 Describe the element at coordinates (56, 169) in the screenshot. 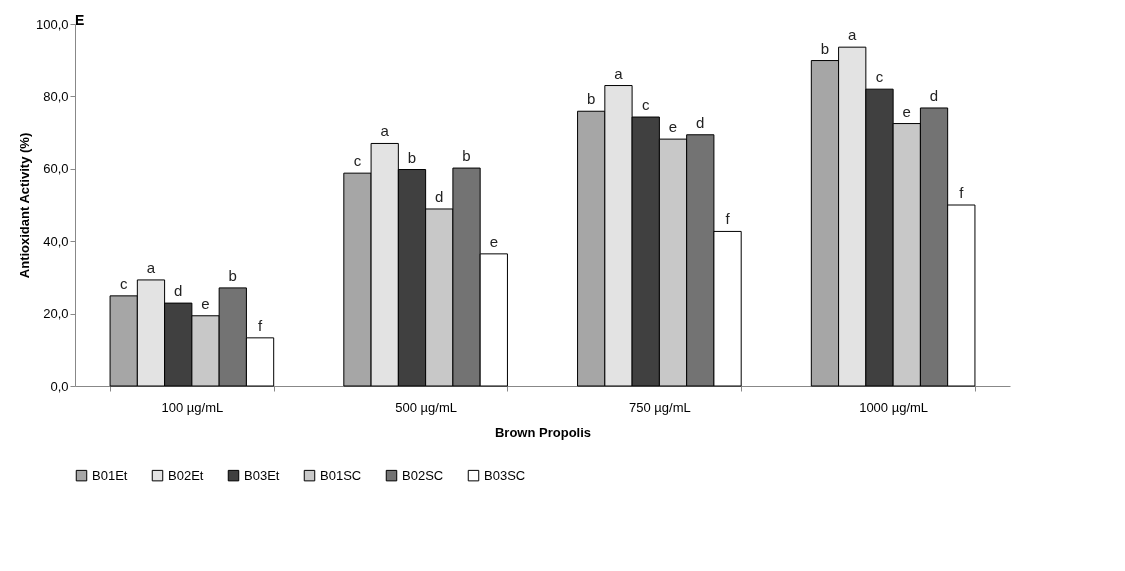

I see `y-tick-label: 60,0` at that location.